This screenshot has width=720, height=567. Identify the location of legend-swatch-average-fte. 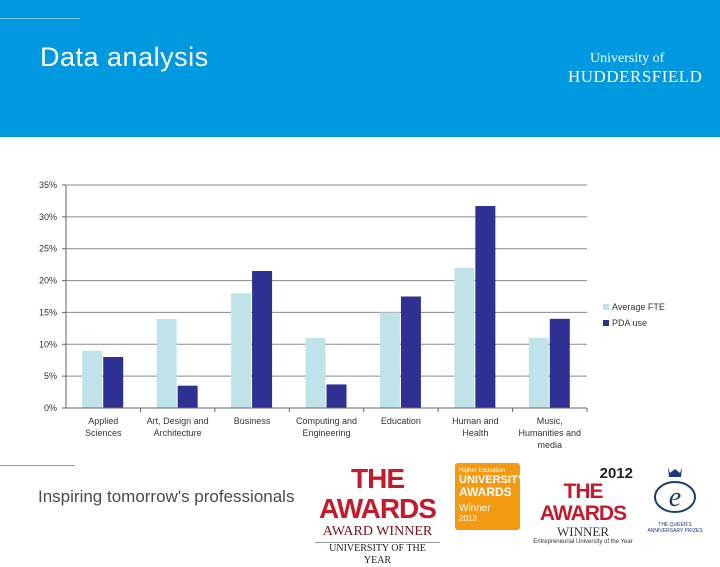
(606, 307).